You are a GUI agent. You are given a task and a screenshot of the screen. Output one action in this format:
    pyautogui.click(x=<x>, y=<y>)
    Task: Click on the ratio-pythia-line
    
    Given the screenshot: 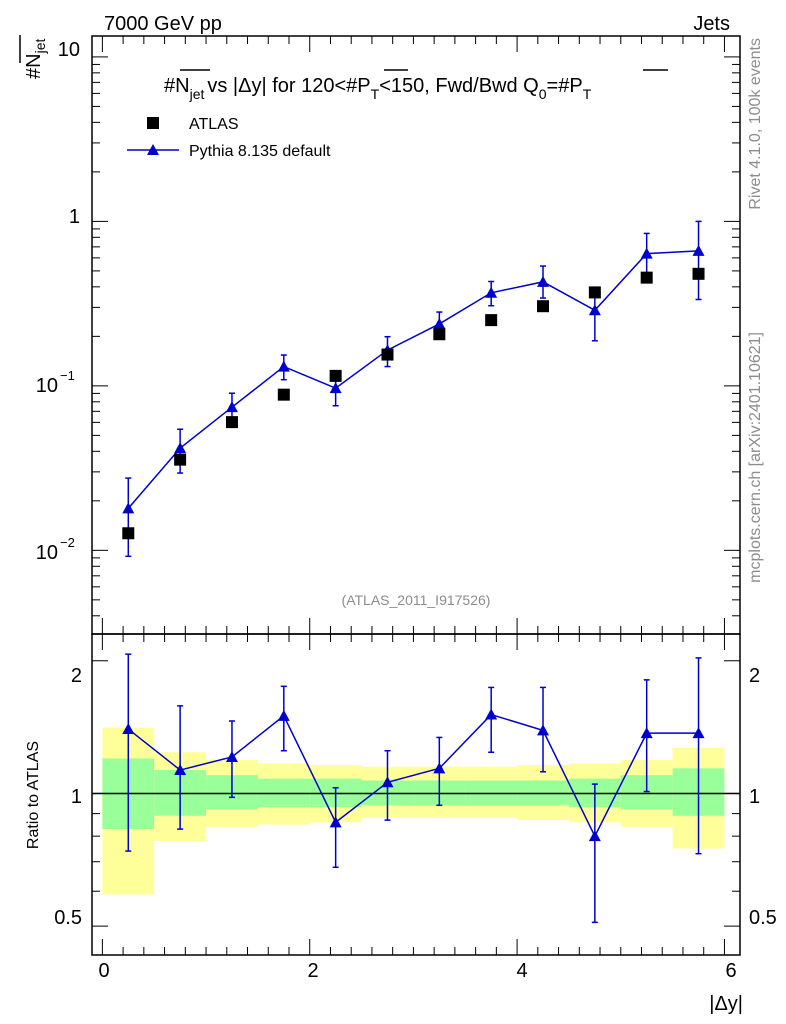 What is the action you would take?
    pyautogui.click(x=413, y=775)
    